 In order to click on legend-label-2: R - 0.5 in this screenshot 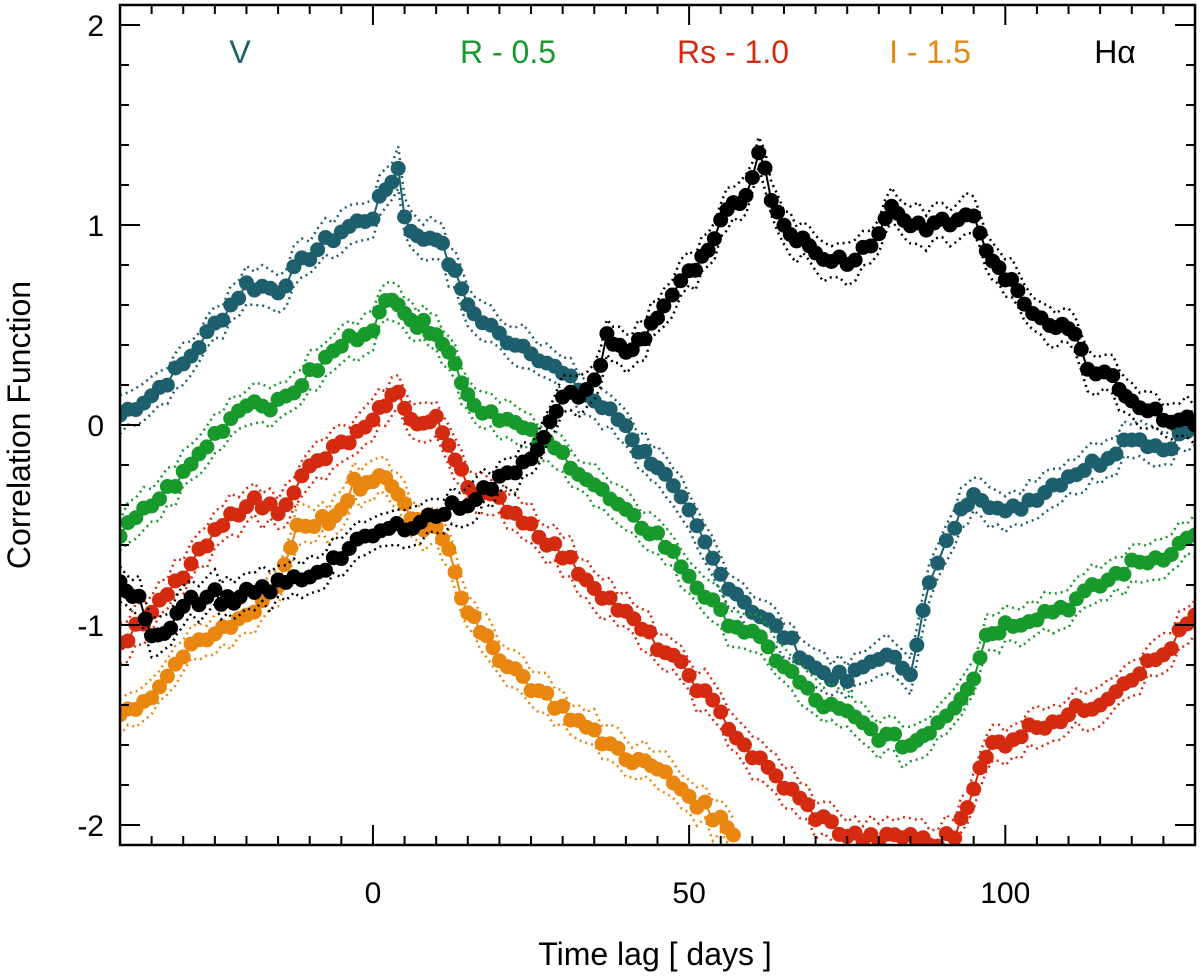, I will do `click(508, 52)`.